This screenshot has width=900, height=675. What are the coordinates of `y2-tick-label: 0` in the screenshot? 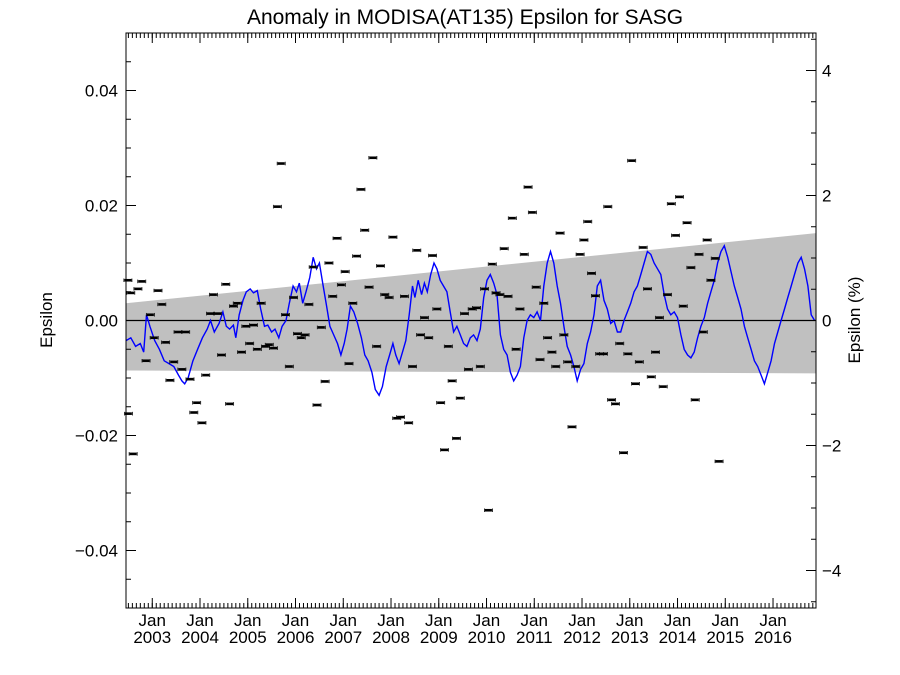 It's located at (826, 321).